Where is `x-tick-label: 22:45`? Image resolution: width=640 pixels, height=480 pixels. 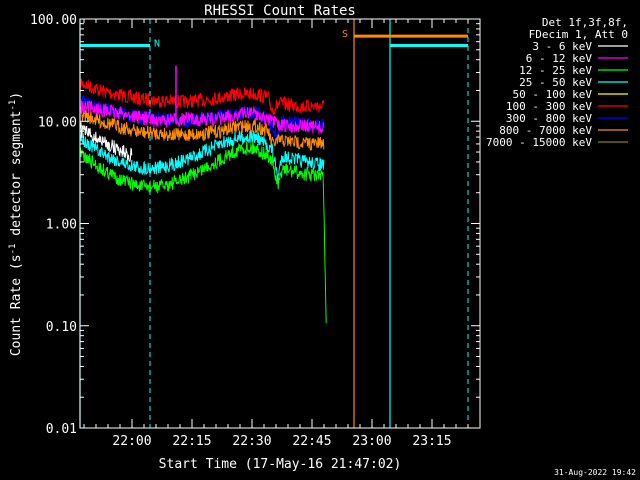
x-tick-label: 22:45 is located at coordinates (311, 441).